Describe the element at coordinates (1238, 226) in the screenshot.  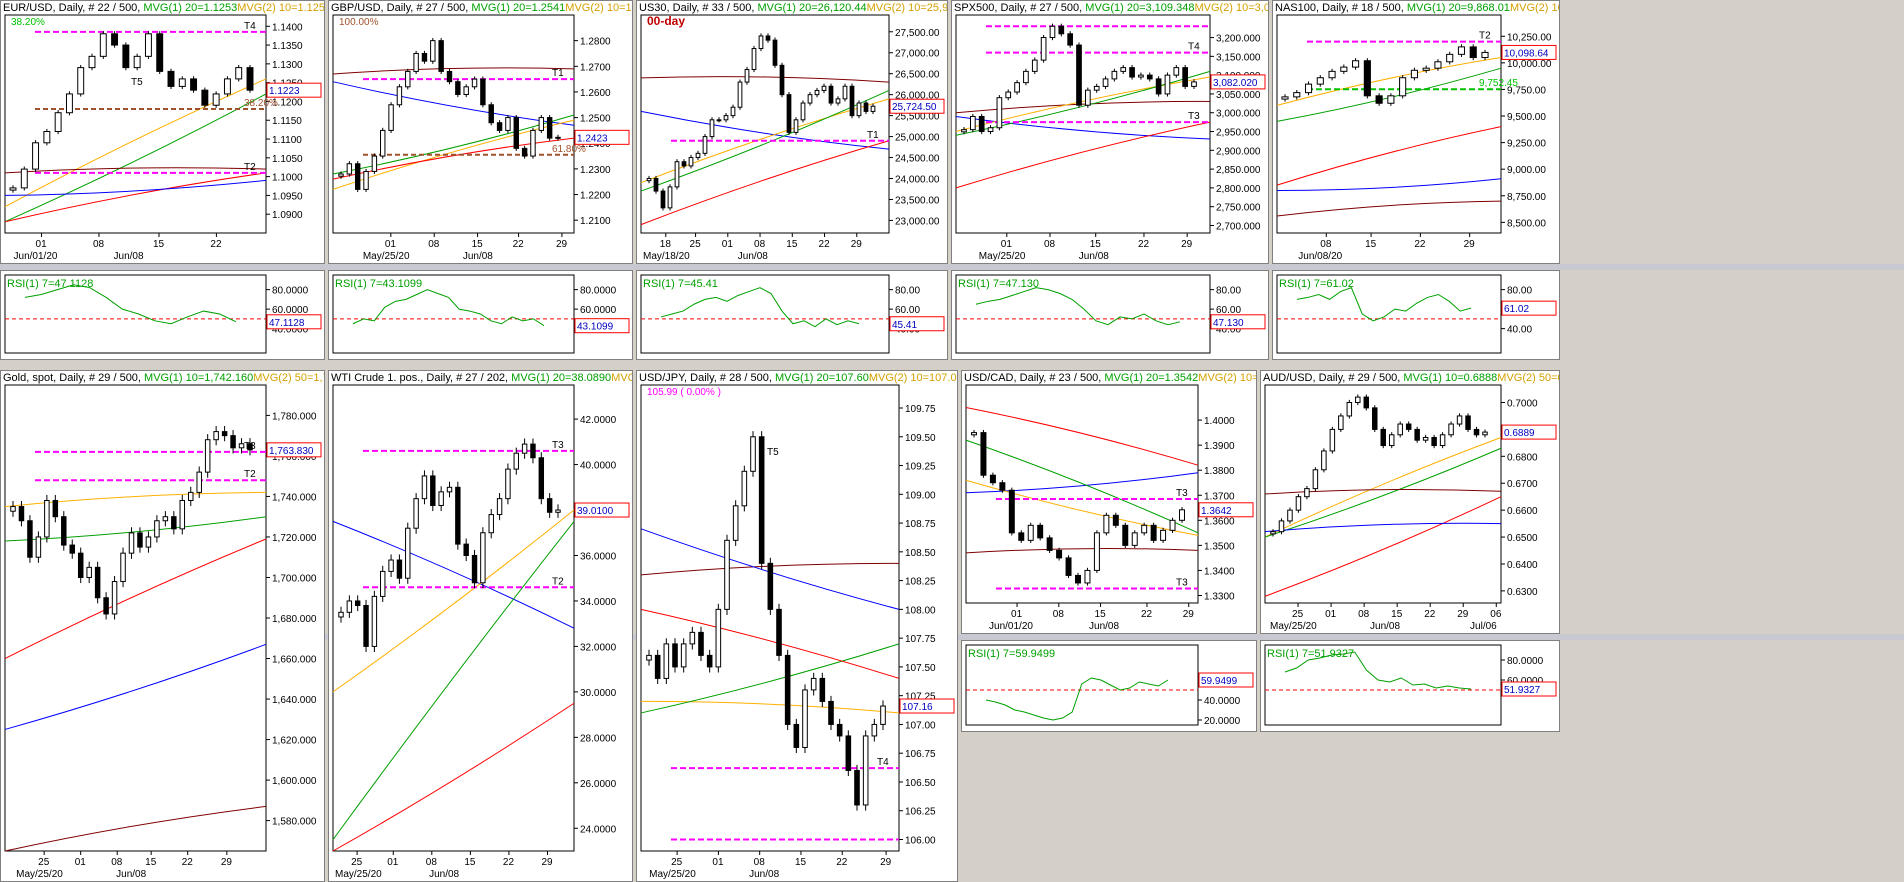
I see `y-tick-label: 2,700.000` at that location.